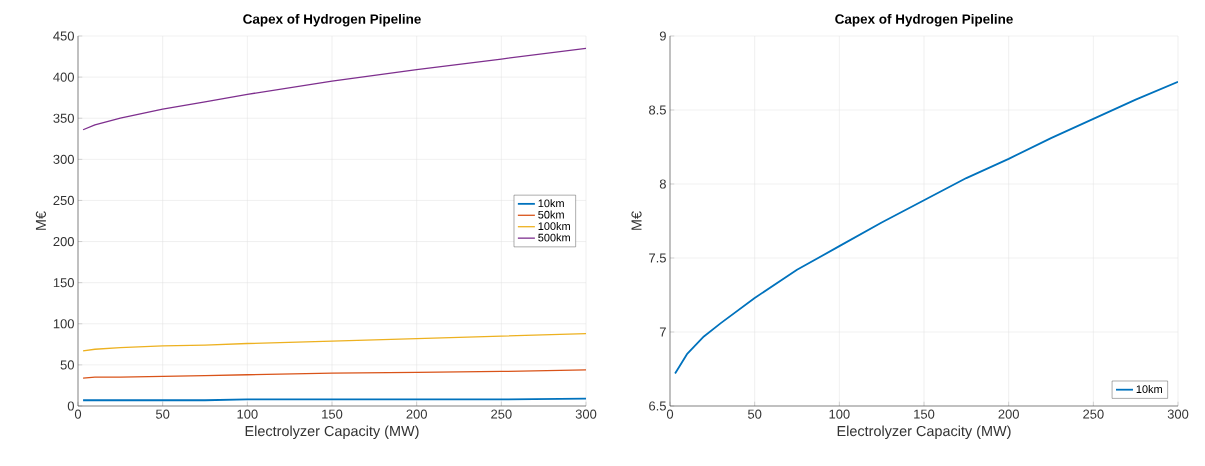  I want to click on y-tick-label: 400, so click(63, 77).